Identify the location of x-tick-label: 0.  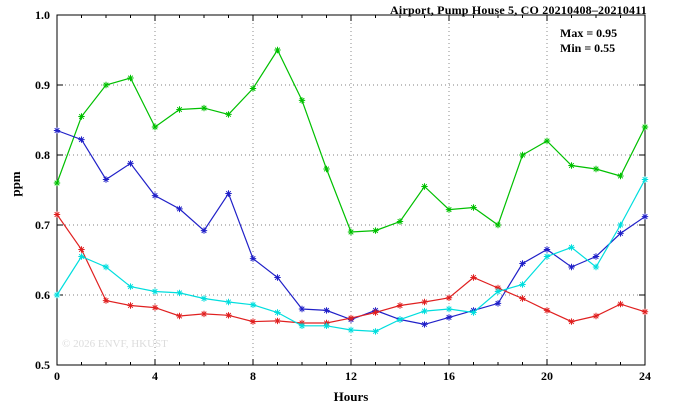
(57, 376).